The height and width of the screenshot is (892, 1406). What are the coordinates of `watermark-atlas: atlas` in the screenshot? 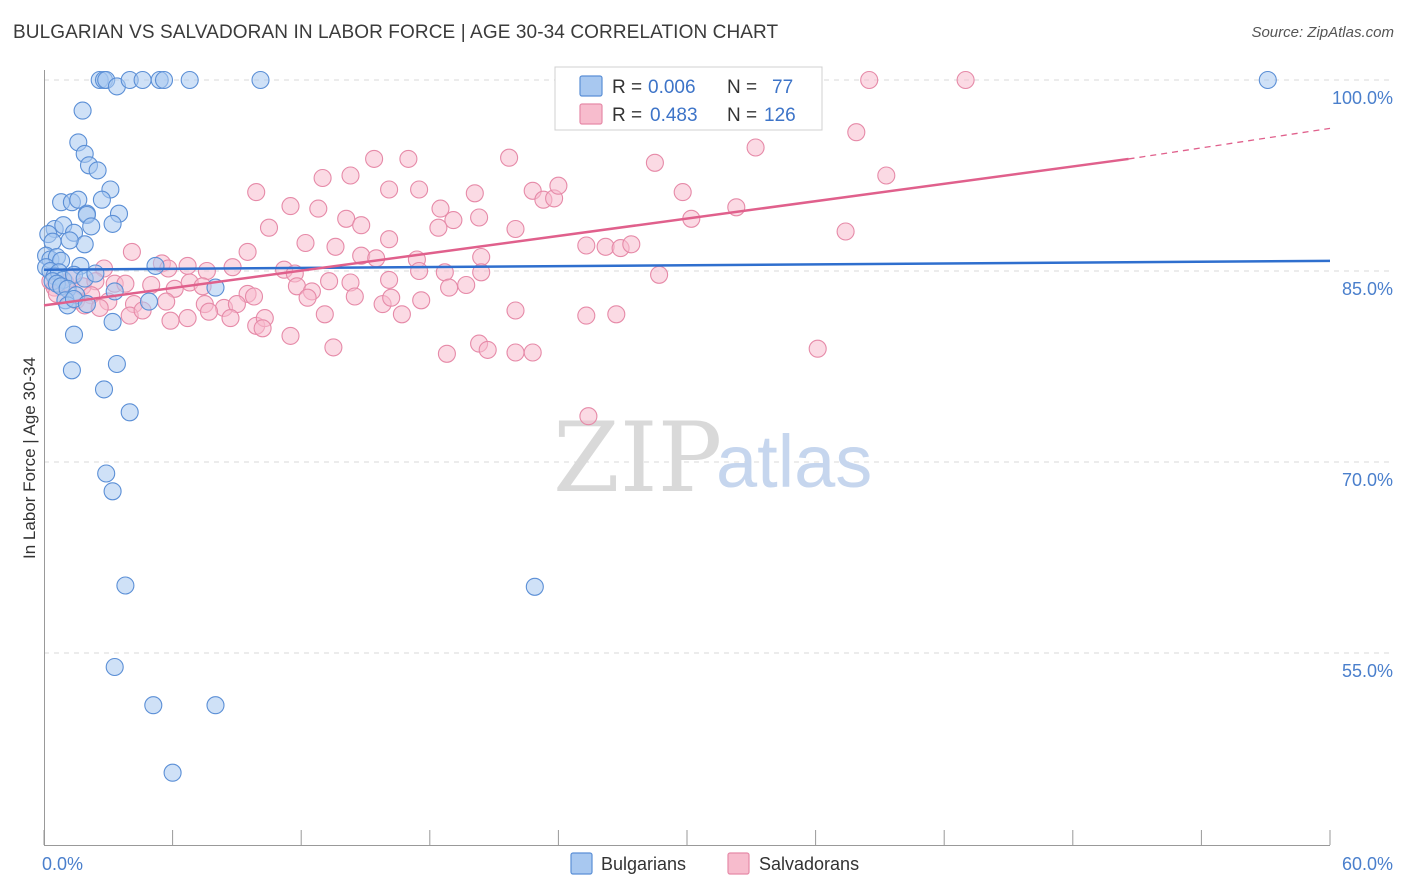 It's located at (794, 461).